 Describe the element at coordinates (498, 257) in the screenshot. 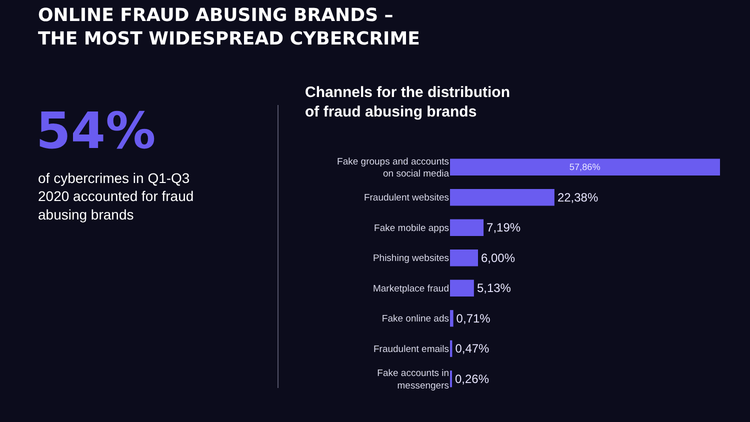

I see `data-label: 6,00%` at that location.